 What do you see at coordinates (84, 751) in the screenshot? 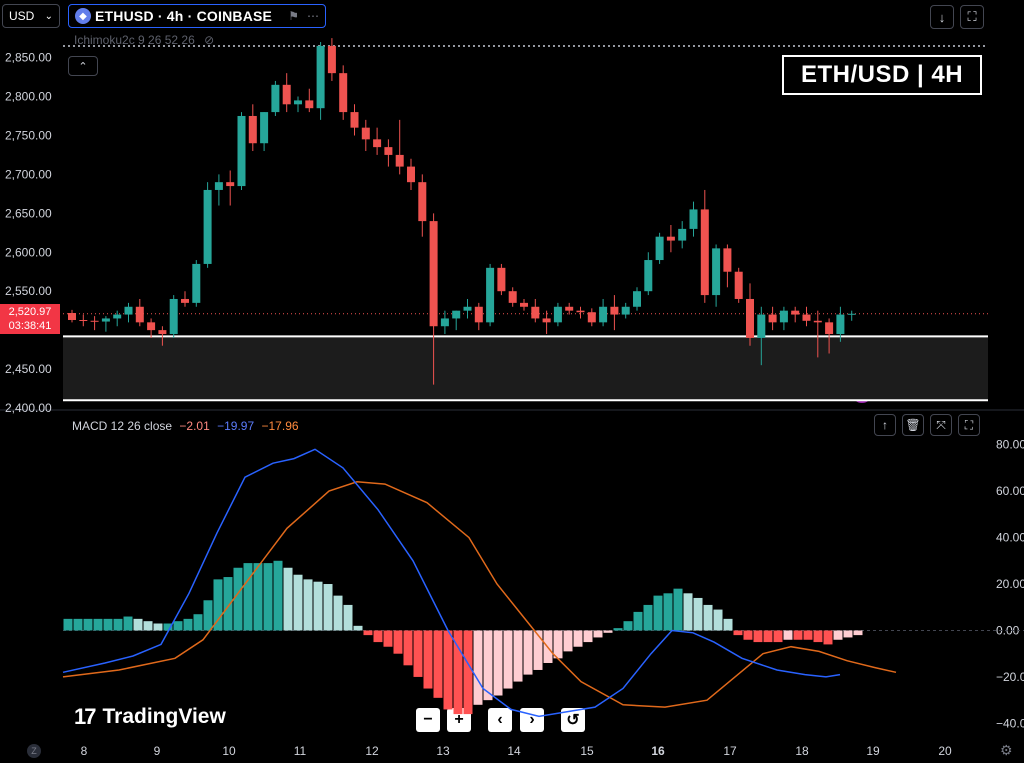
I see `time-axis-tick: 8` at bounding box center [84, 751].